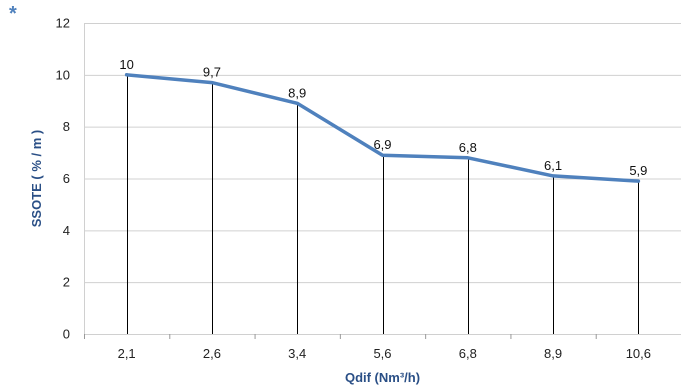  What do you see at coordinates (13, 14) in the screenshot?
I see `asterisk-marker: *` at bounding box center [13, 14].